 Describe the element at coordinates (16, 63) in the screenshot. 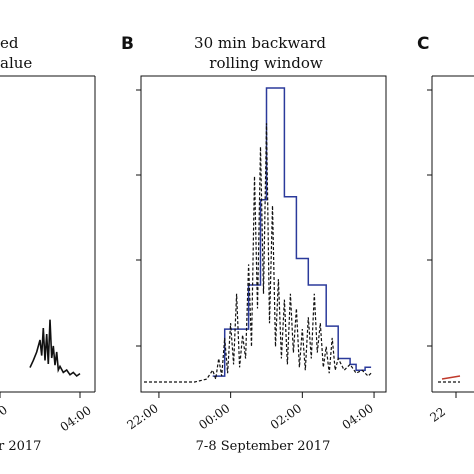

I see `panel-a-title-line-2: alue` at that location.